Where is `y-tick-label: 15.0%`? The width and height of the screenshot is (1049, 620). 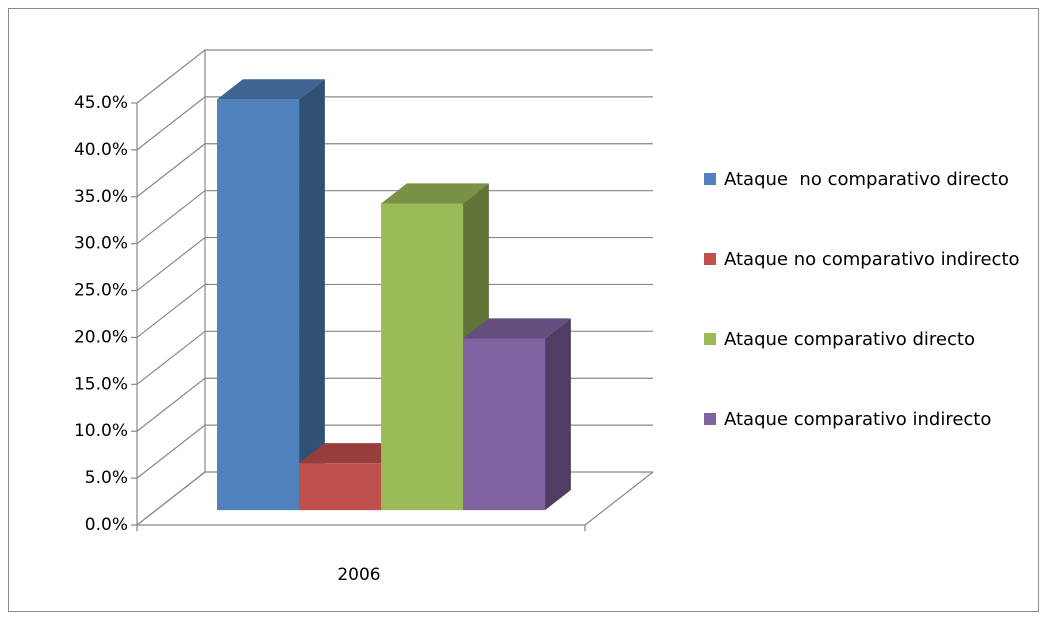
y-tick-label: 15.0% is located at coordinates (101, 384).